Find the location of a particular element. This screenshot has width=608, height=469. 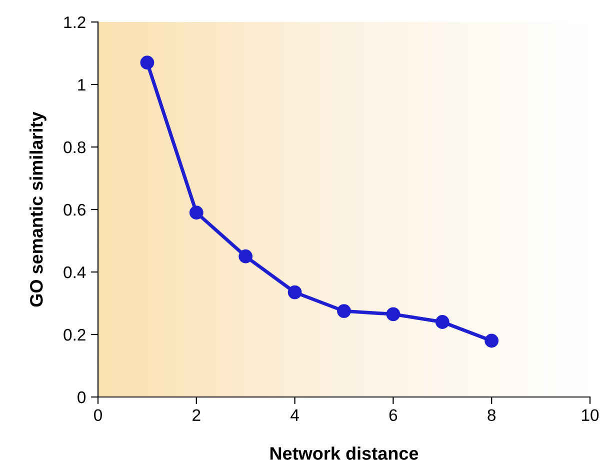

x-tick-label: 0 is located at coordinates (98, 415).